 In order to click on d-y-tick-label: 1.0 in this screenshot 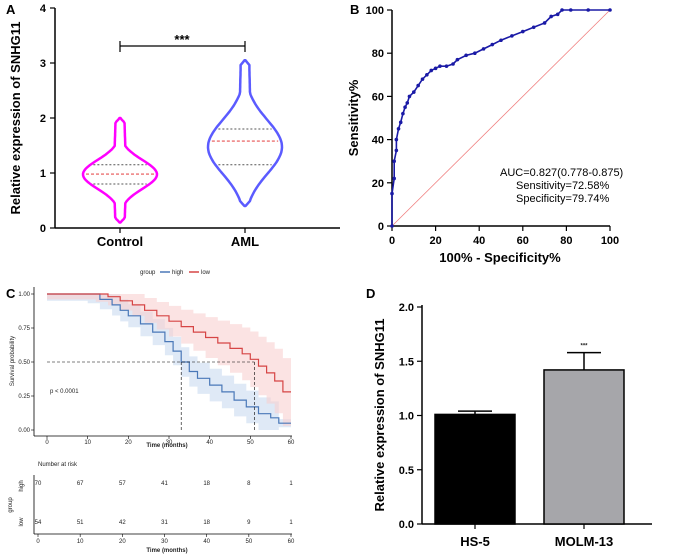, I will do `click(406, 417)`.